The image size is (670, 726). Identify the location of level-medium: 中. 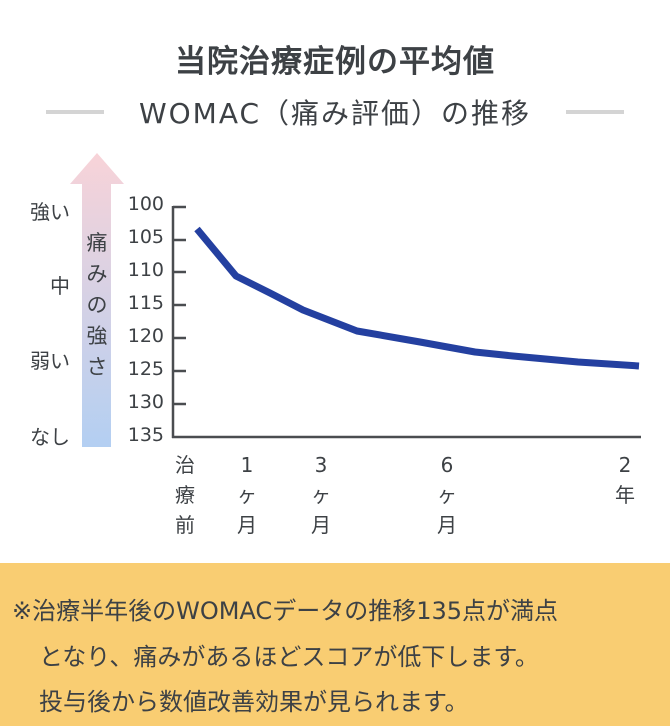
(60, 286).